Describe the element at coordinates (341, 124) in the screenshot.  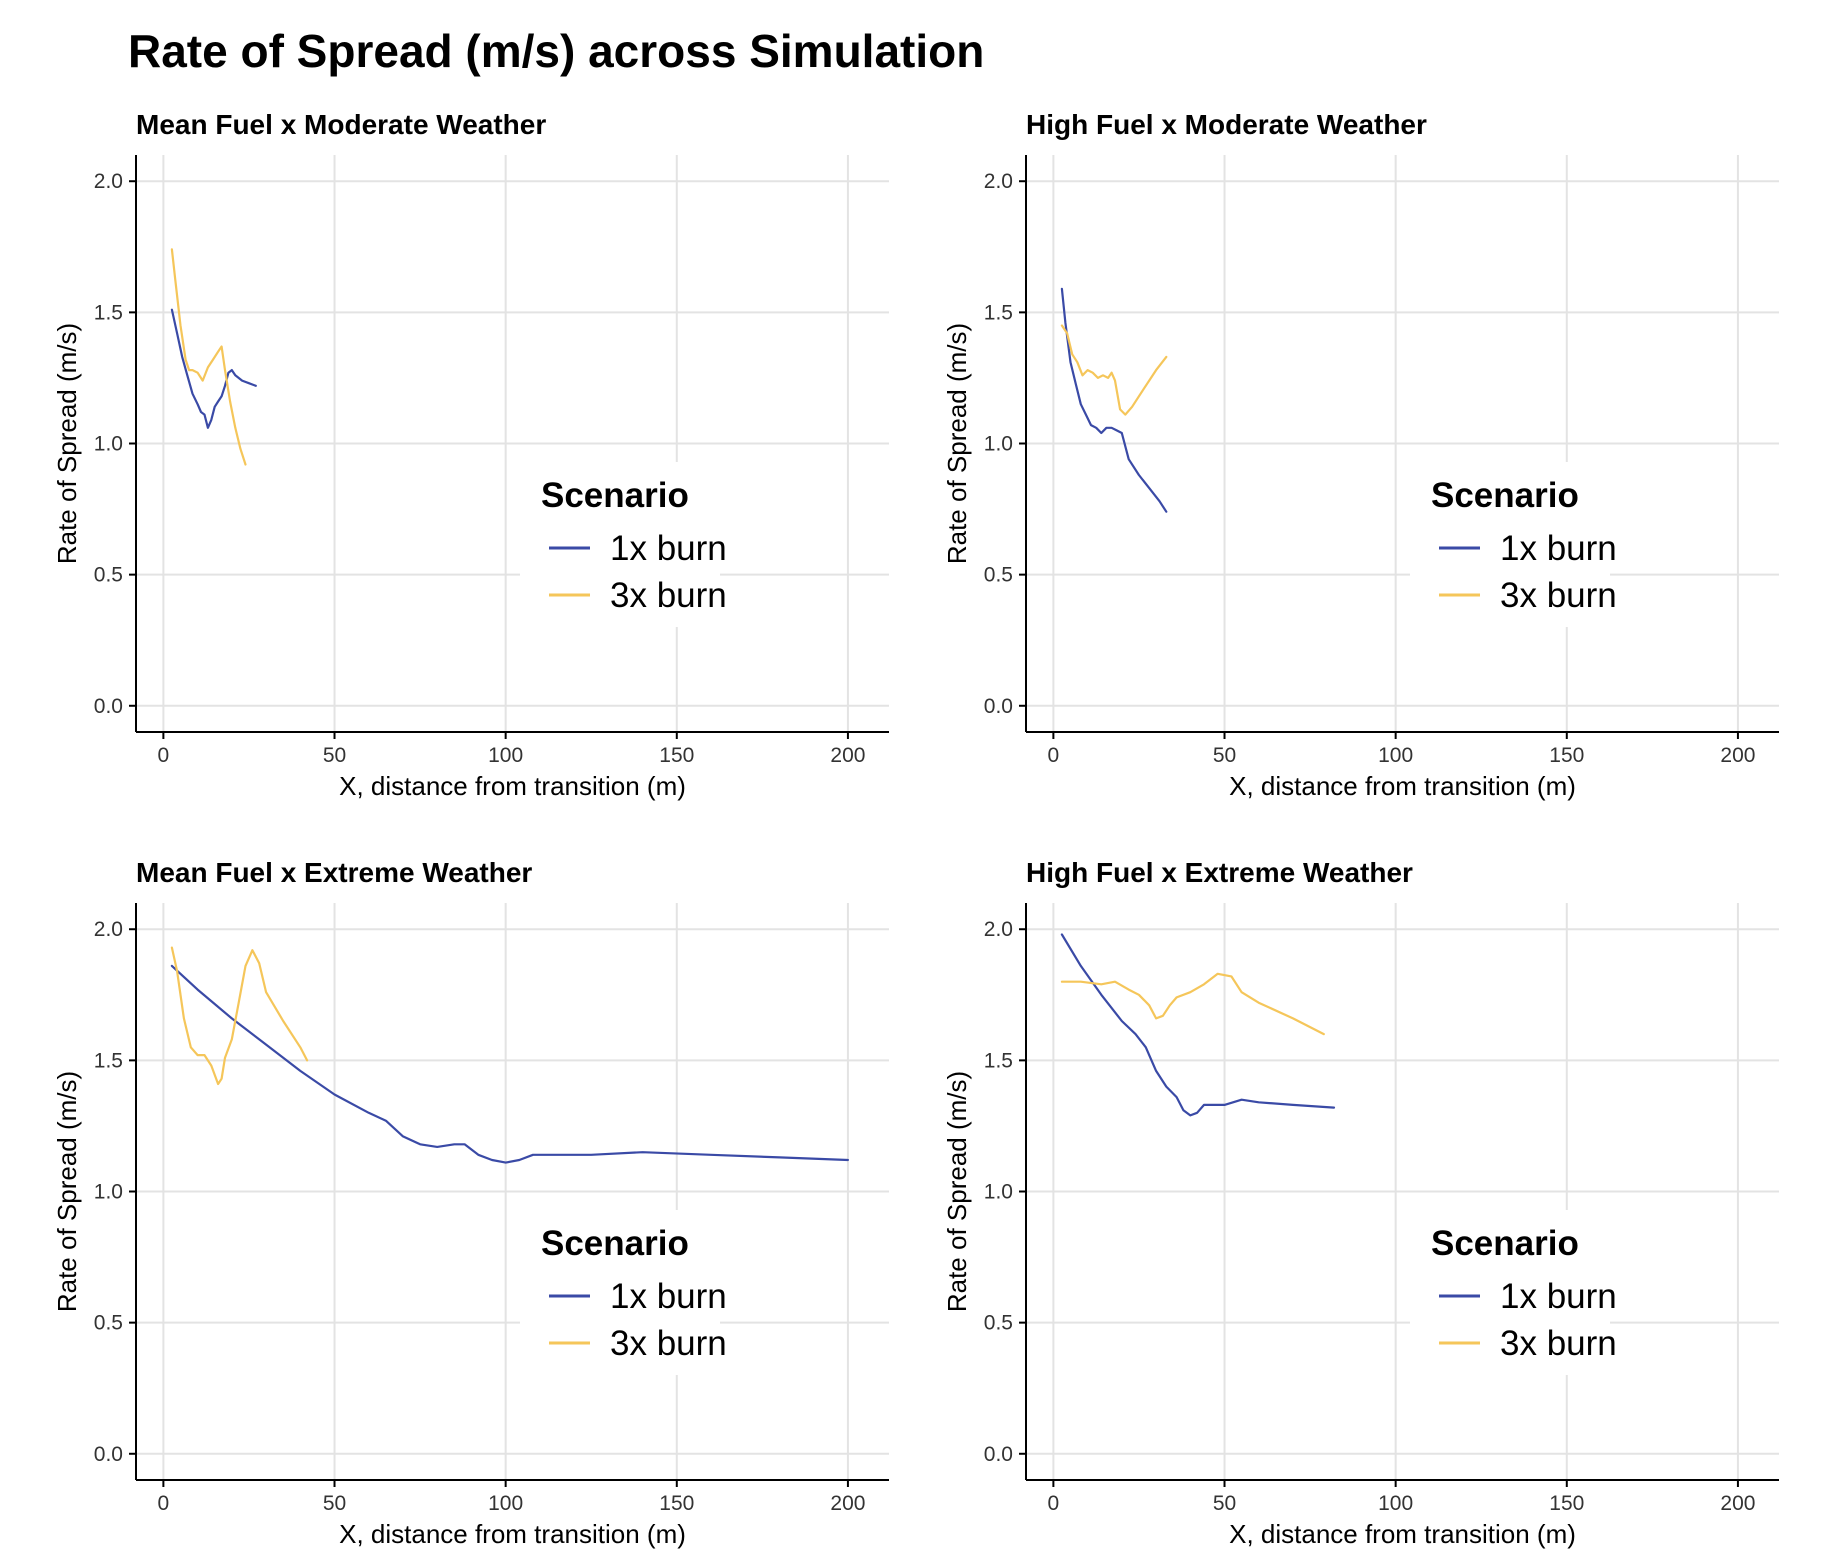
I see `panel-title: Mean Fuel x Moderate Weather` at that location.